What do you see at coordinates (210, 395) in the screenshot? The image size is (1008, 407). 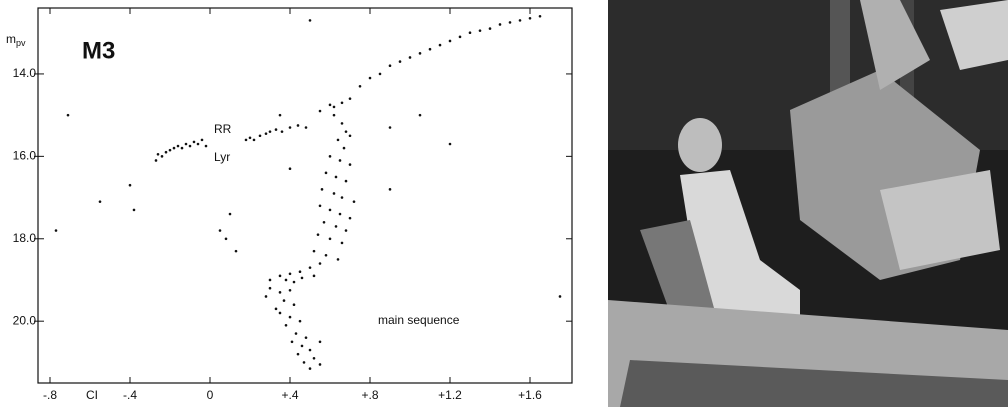 I see `x-tick-label: 0` at bounding box center [210, 395].